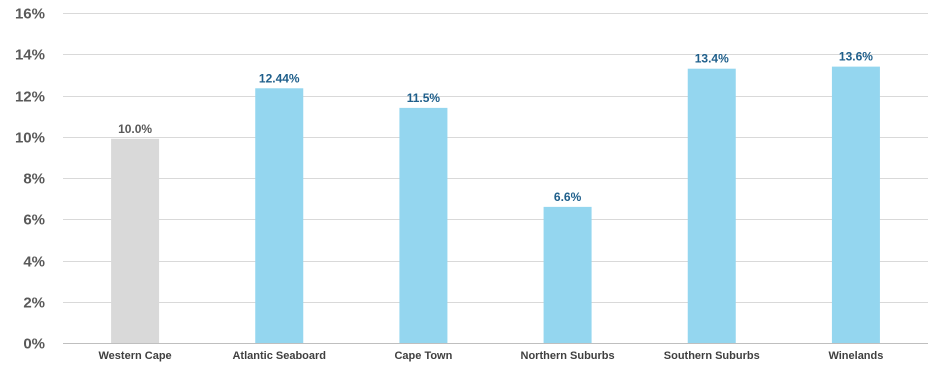  I want to click on bar-winelands, so click(855, 204).